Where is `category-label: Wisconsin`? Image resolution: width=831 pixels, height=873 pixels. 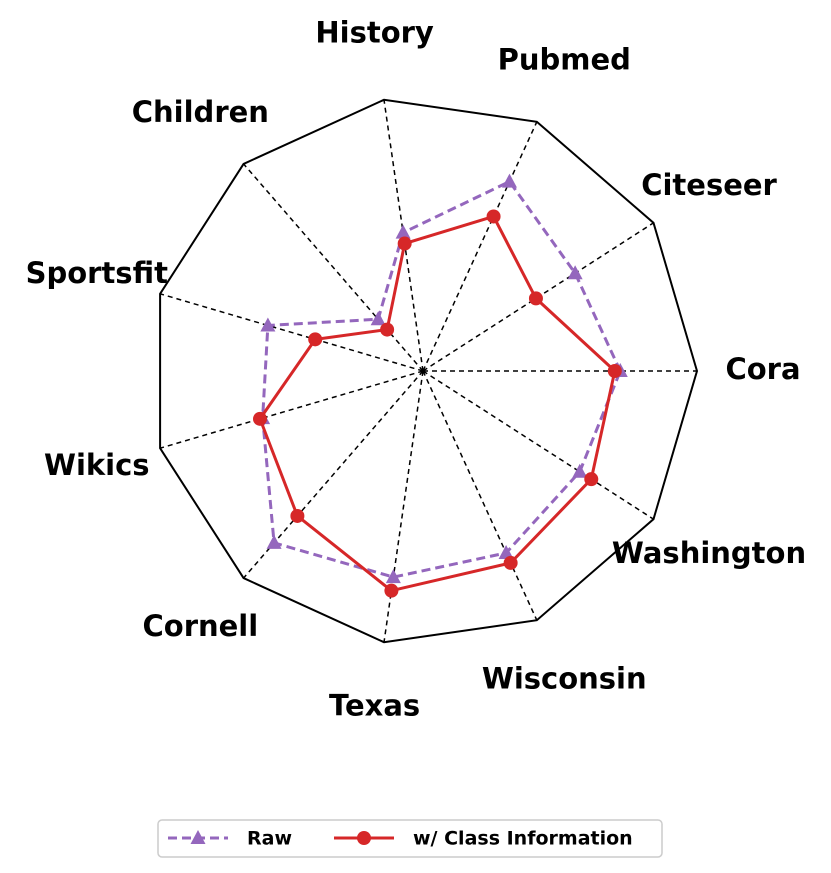 category-label: Wisconsin is located at coordinates (564, 678).